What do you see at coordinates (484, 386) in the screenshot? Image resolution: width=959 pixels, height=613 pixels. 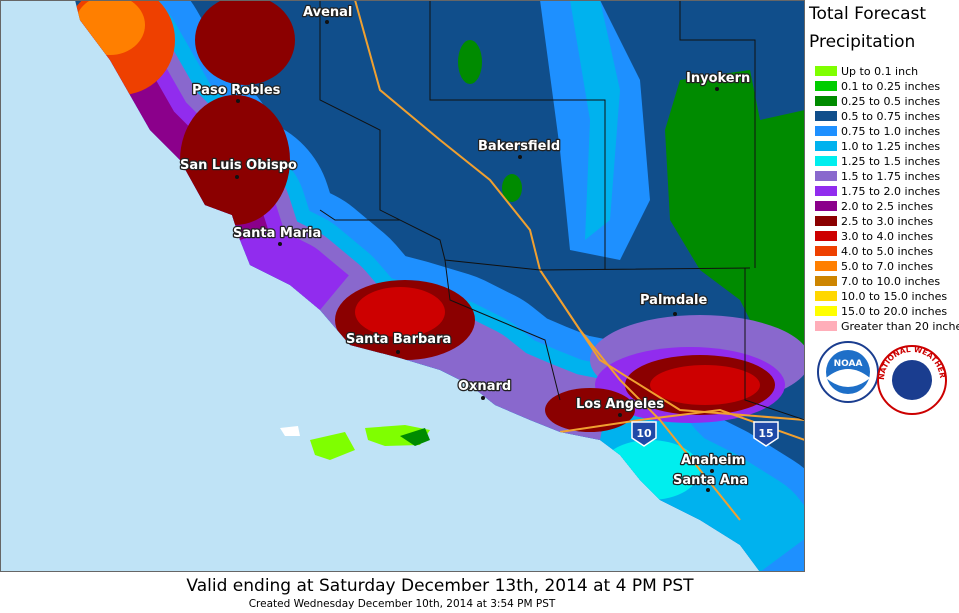 I see `city-label: Oxnard` at bounding box center [484, 386].